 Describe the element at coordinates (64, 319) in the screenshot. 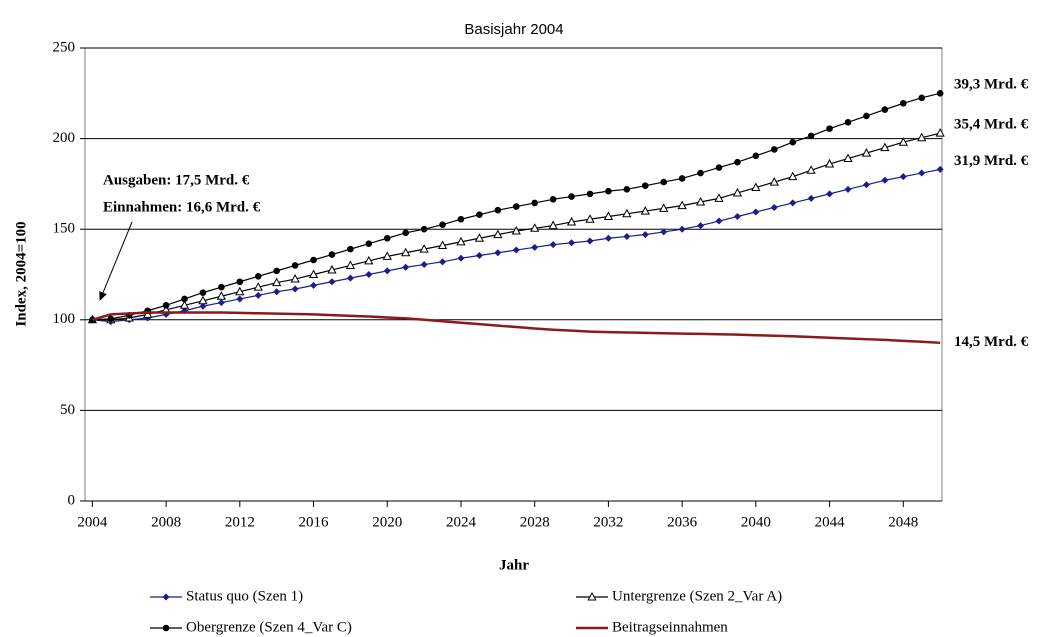

I see `y-tick-label: 100` at that location.